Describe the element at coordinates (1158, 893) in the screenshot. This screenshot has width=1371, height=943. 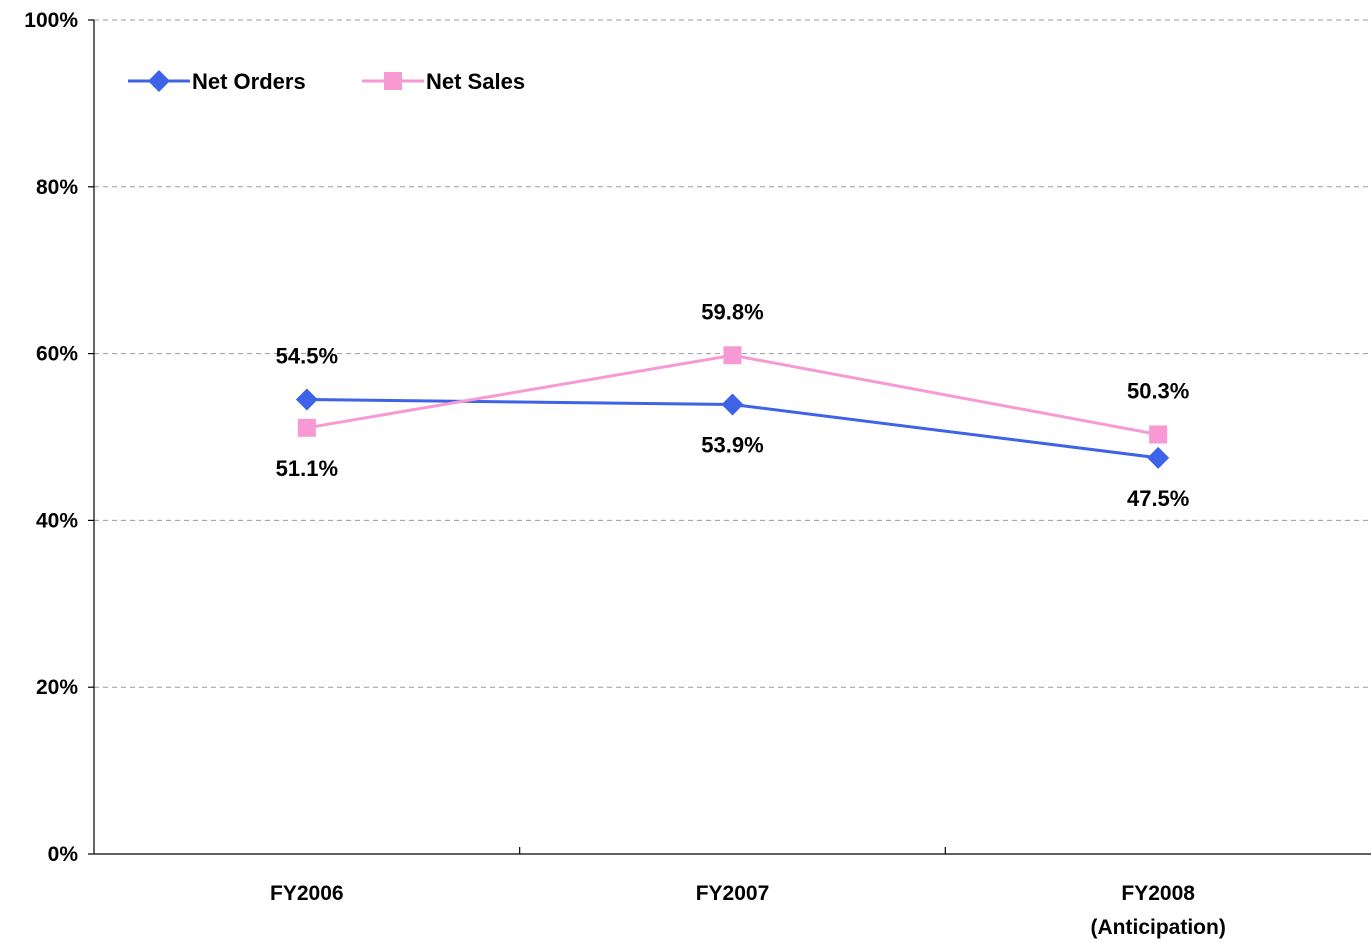
I see `x-tick-label: FY2008` at that location.